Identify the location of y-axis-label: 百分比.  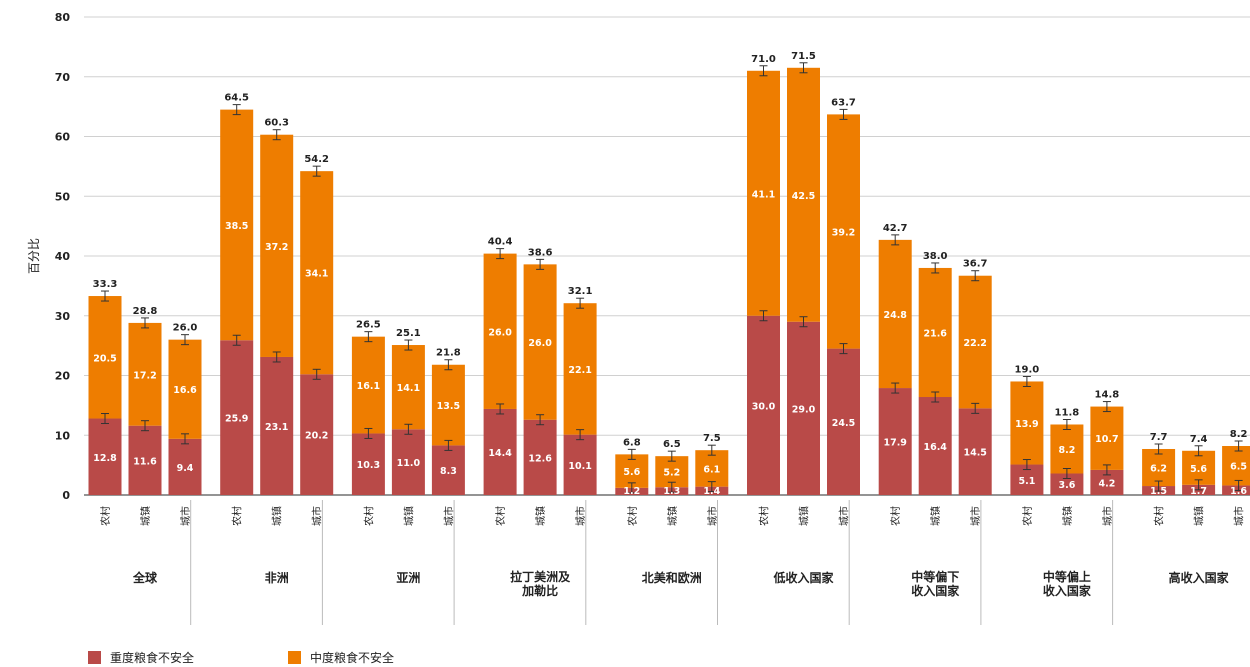
(34, 256).